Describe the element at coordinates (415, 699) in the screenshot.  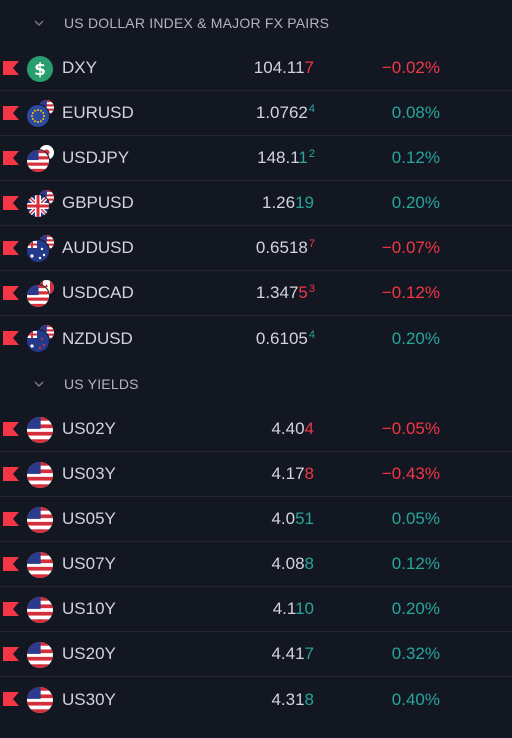
I see `change-percent: 0.40%` at that location.